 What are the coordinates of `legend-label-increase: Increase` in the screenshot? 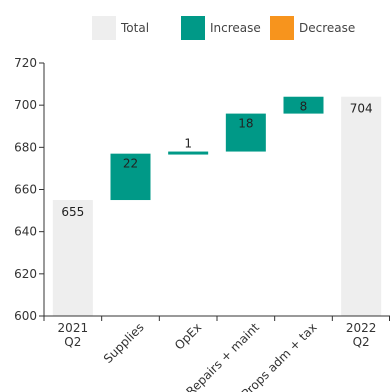 It's located at (235, 28).